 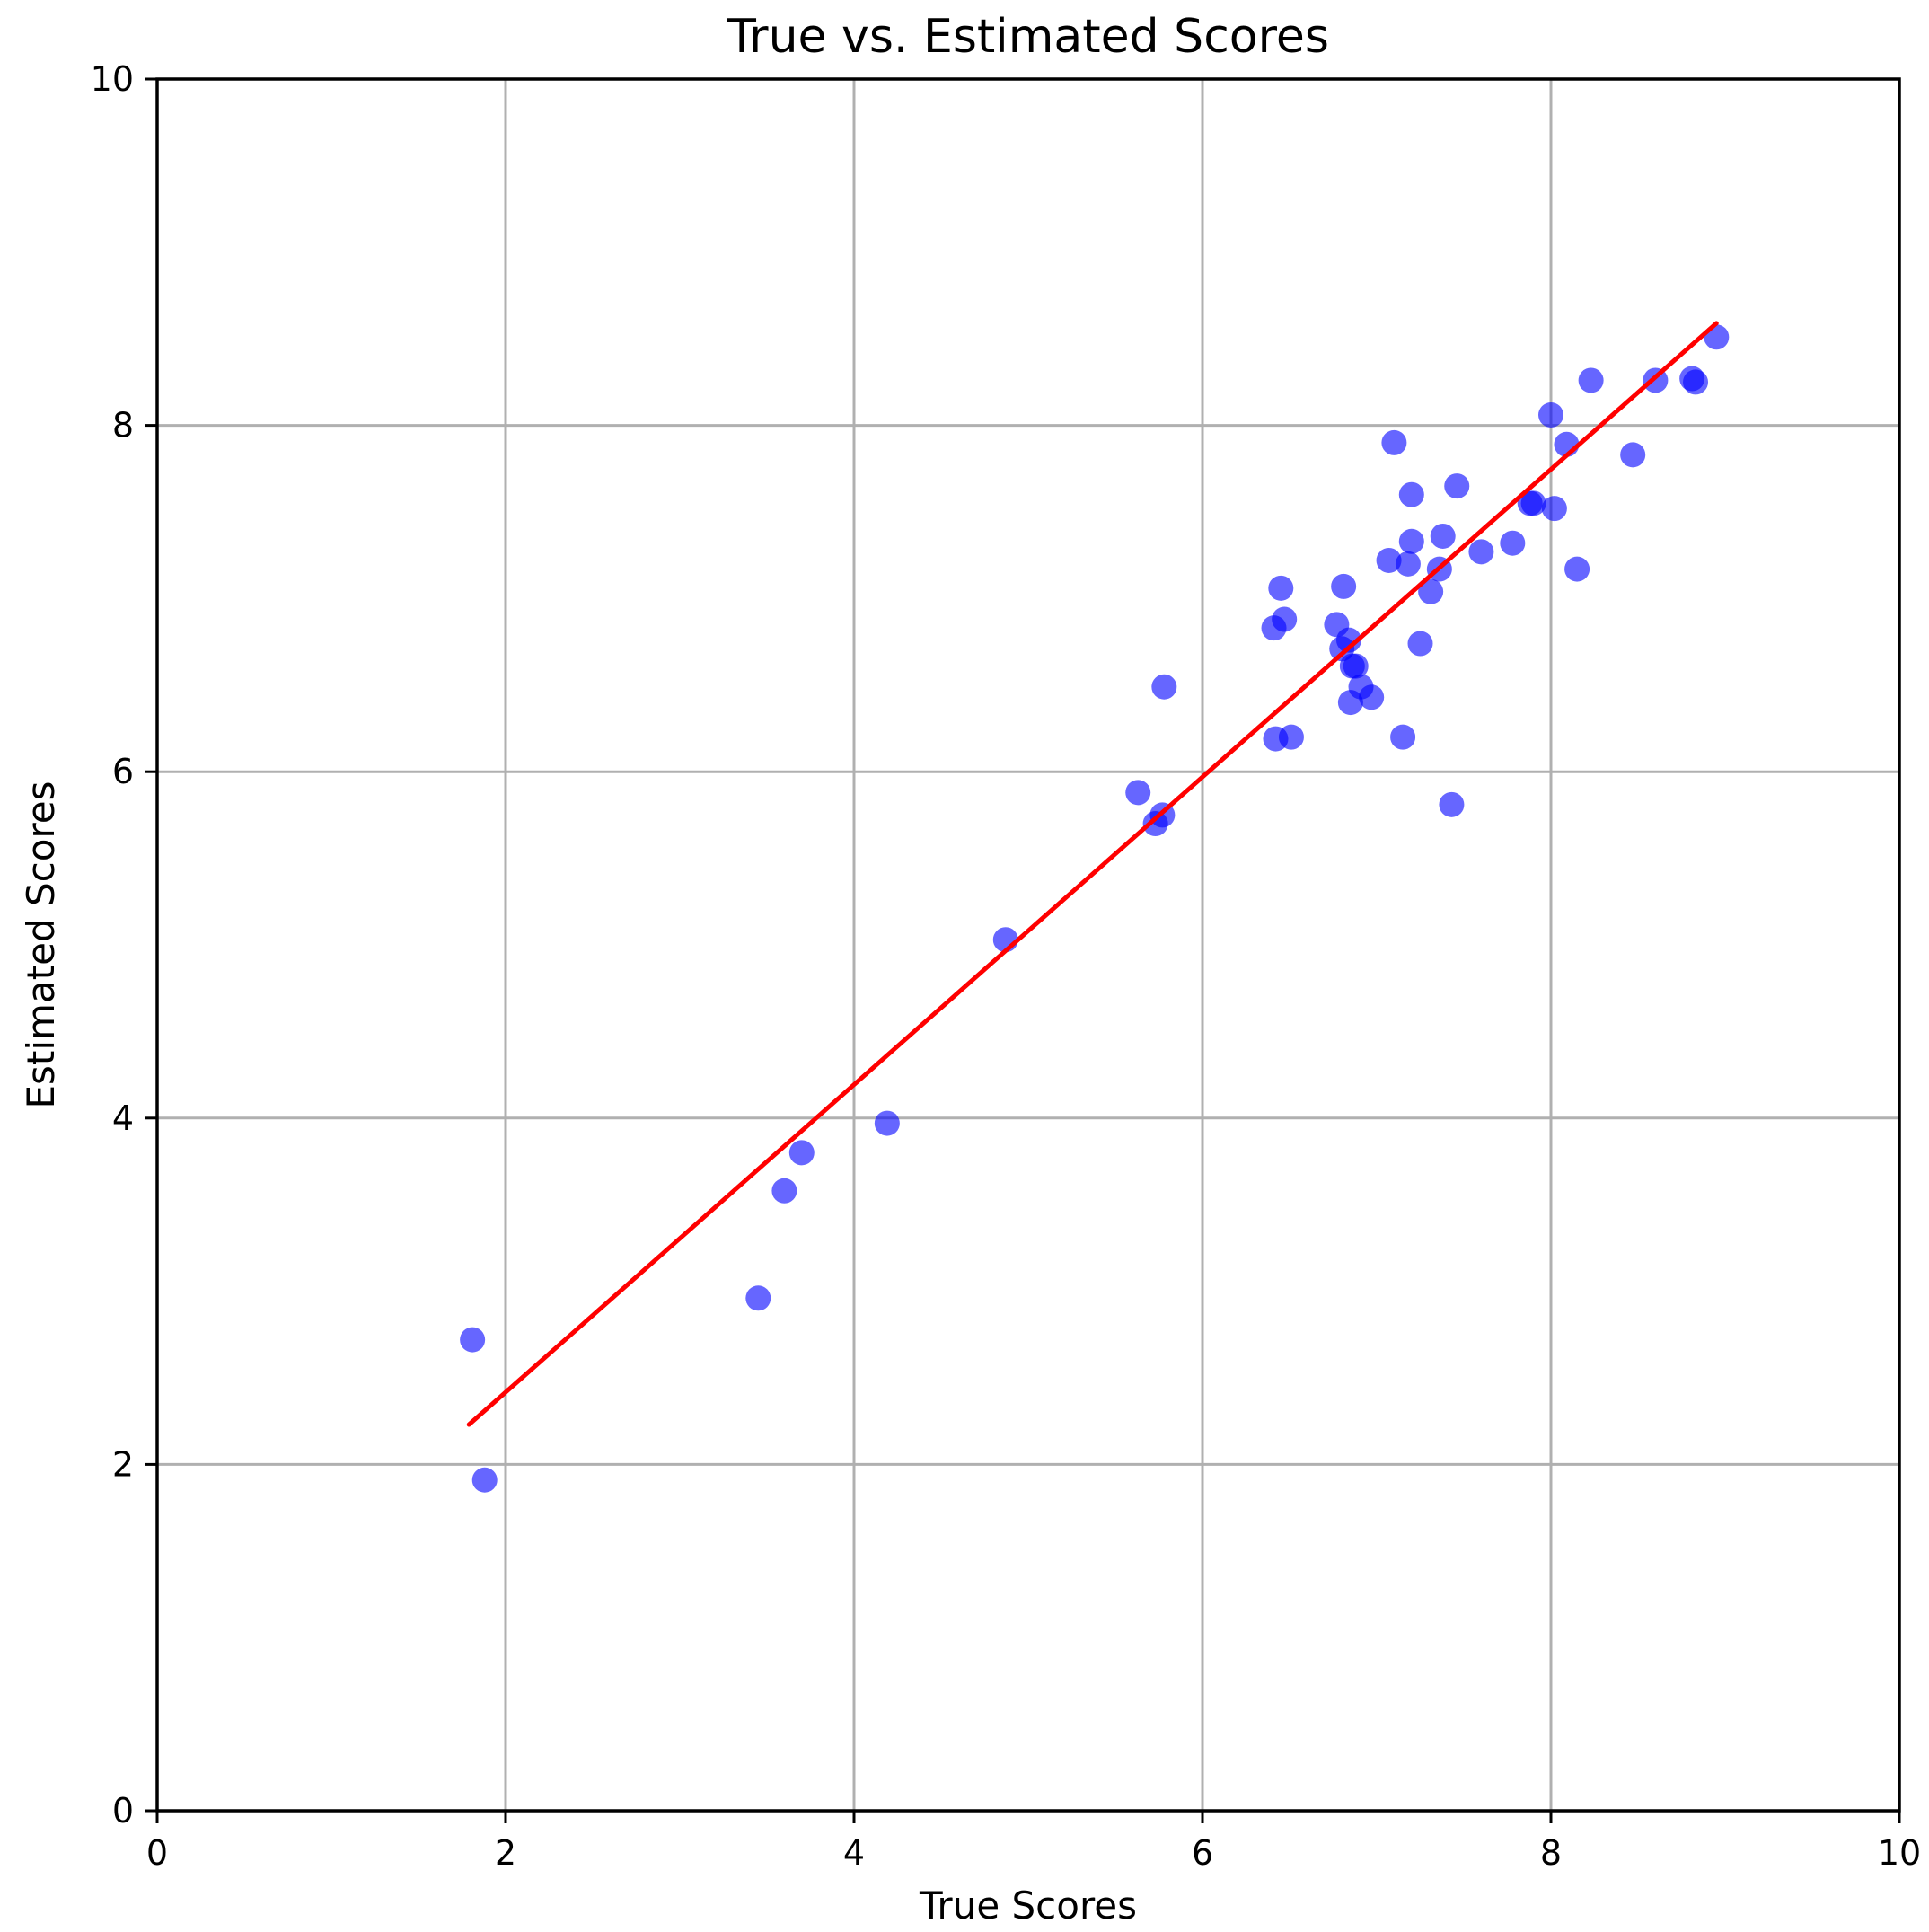 I want to click on x-tick-label: 8, so click(x=1551, y=1853).